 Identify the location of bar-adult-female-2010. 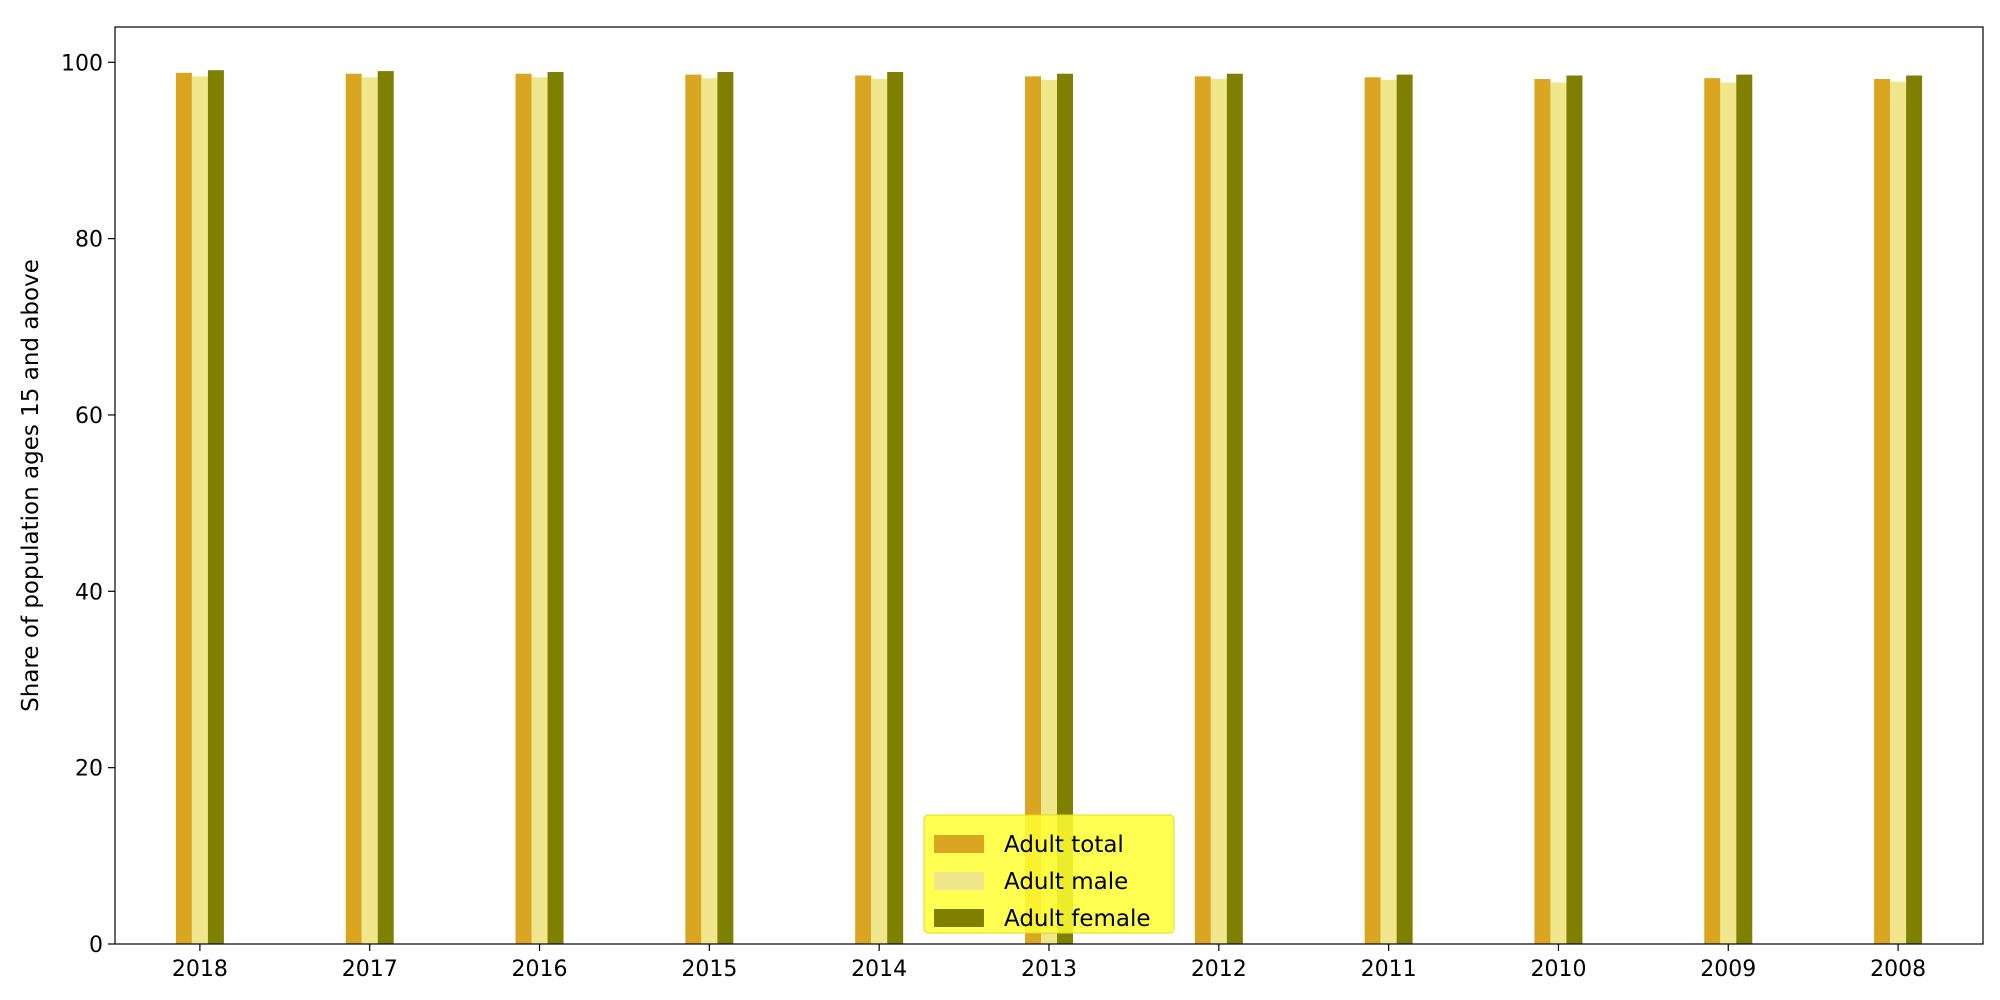
(1574, 510).